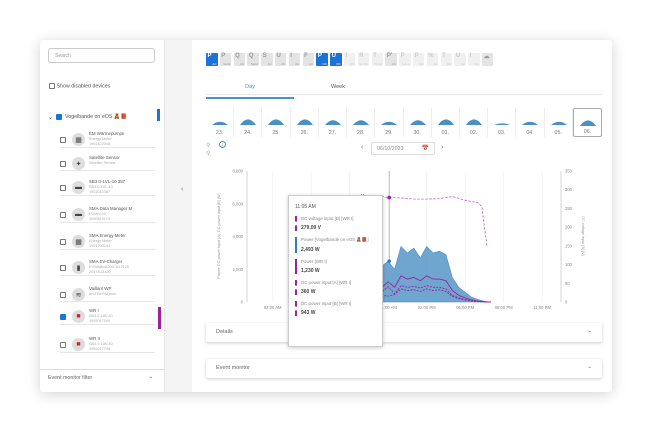 The height and width of the screenshot is (432, 653). Describe the element at coordinates (102, 377) in the screenshot. I see `event-monitor-filter: Event monitor filter ⌄` at that location.